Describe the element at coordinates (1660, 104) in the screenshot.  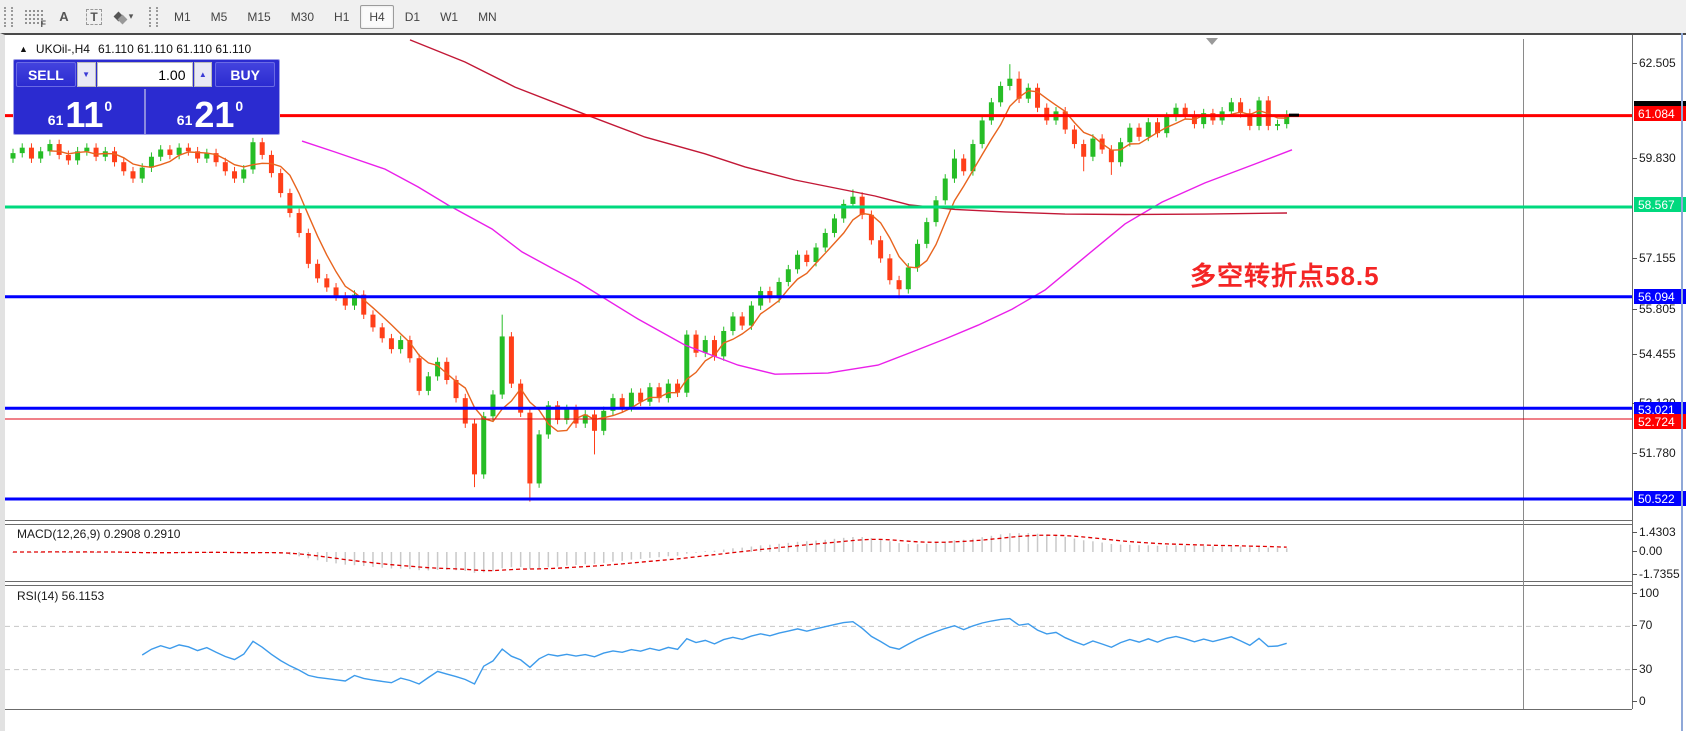
I see `current-price-marker` at that location.